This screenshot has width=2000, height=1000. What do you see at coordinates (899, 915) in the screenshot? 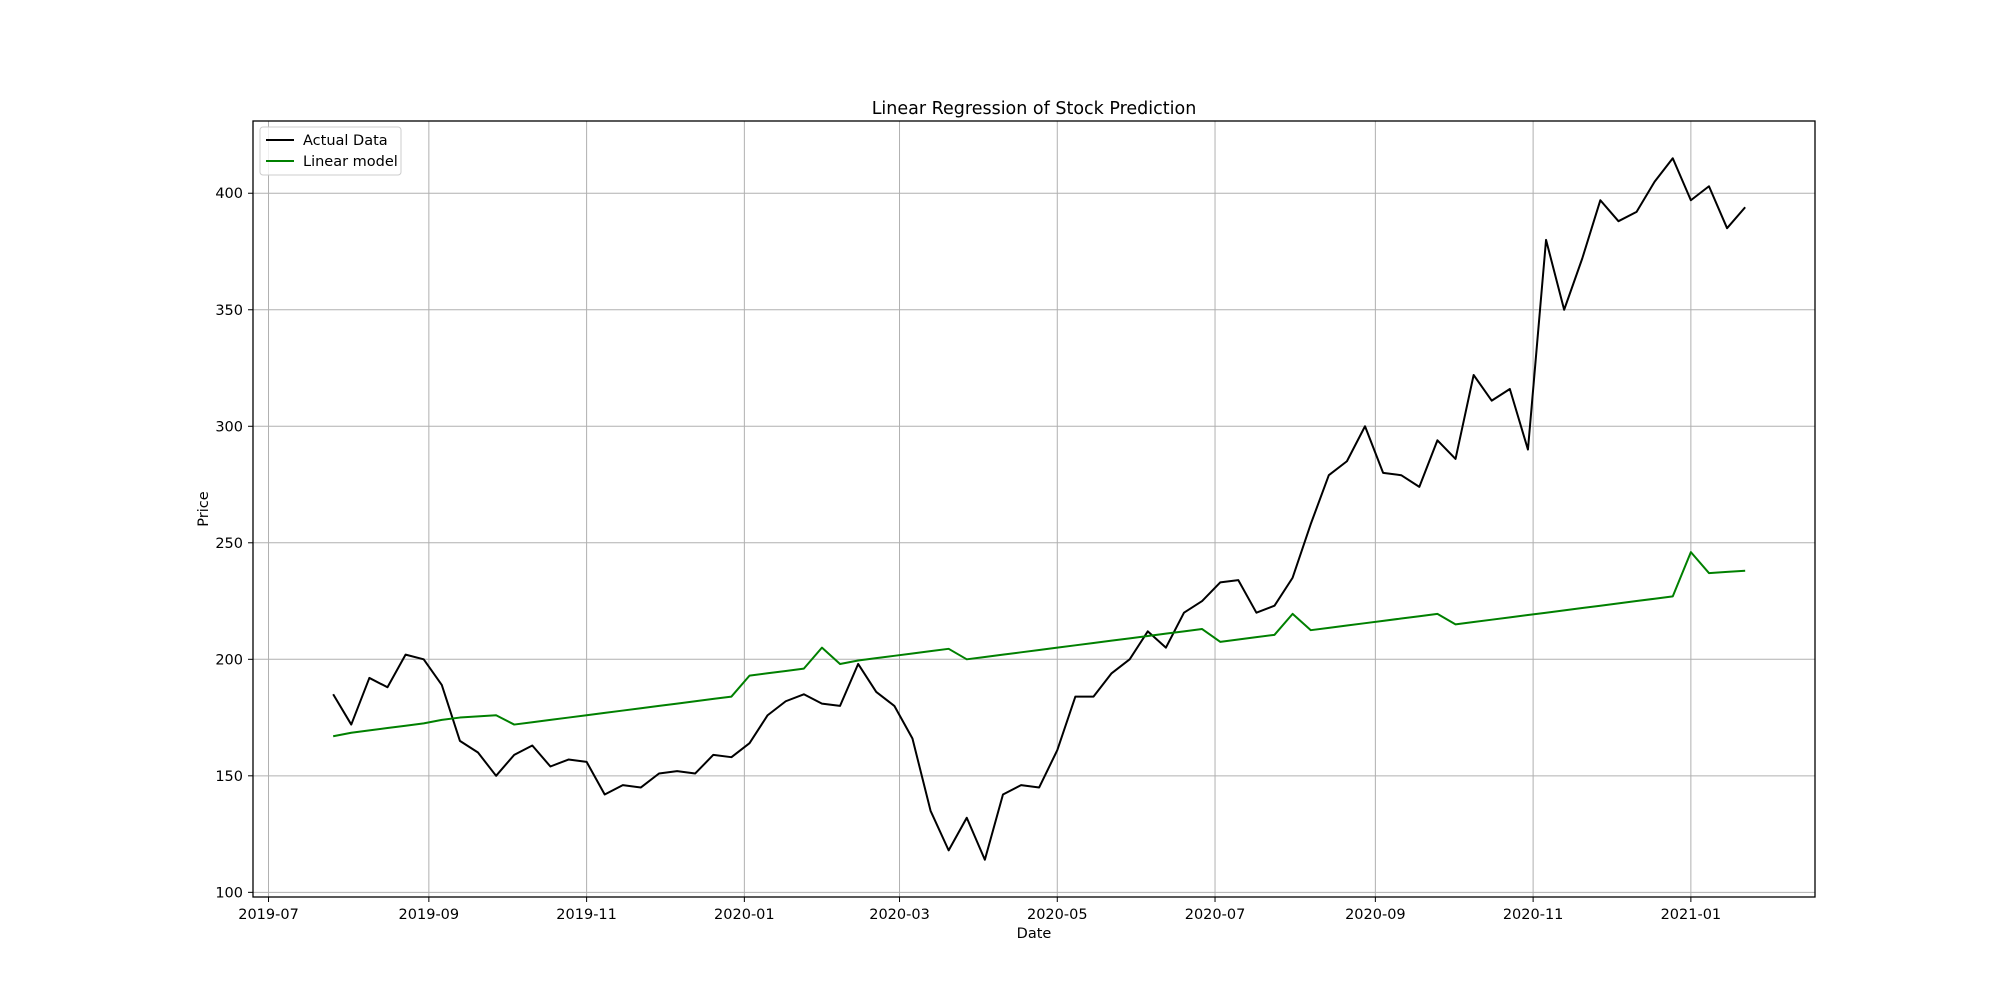
I see `x-tick-label: 2020-03` at bounding box center [899, 915].